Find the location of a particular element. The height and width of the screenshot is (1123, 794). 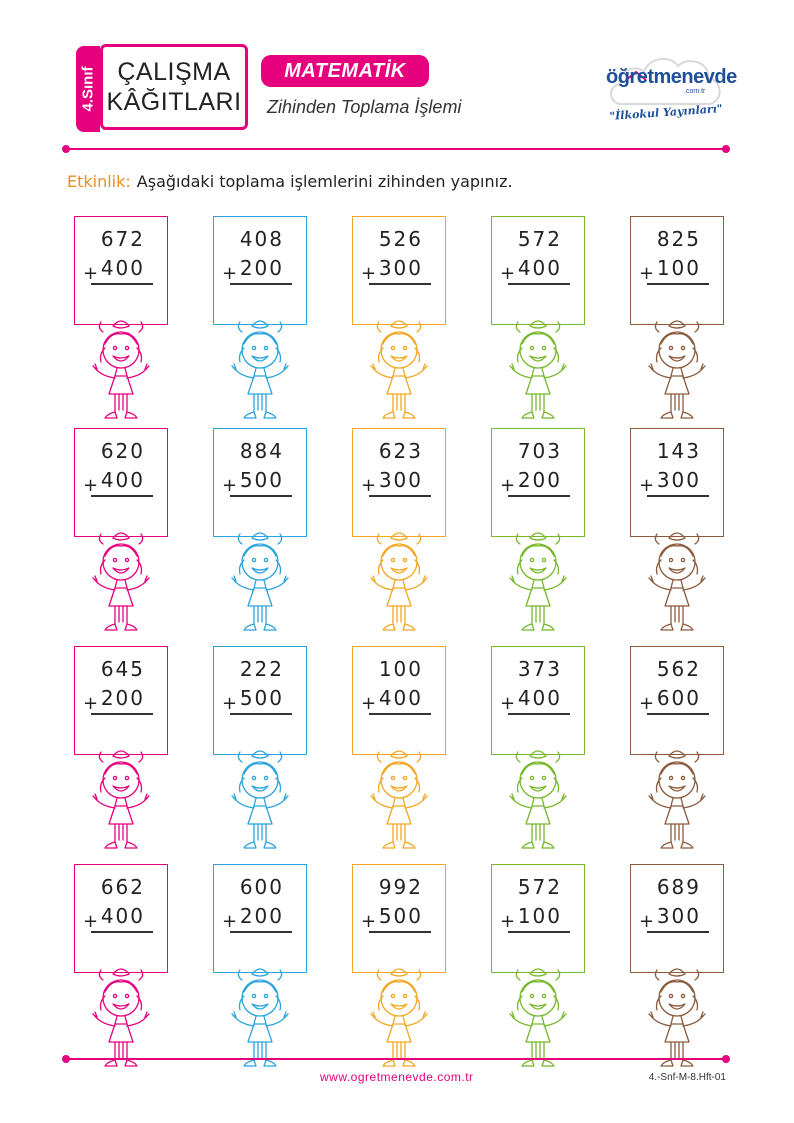

problem-card: 703 +200 is located at coordinates (538, 482).